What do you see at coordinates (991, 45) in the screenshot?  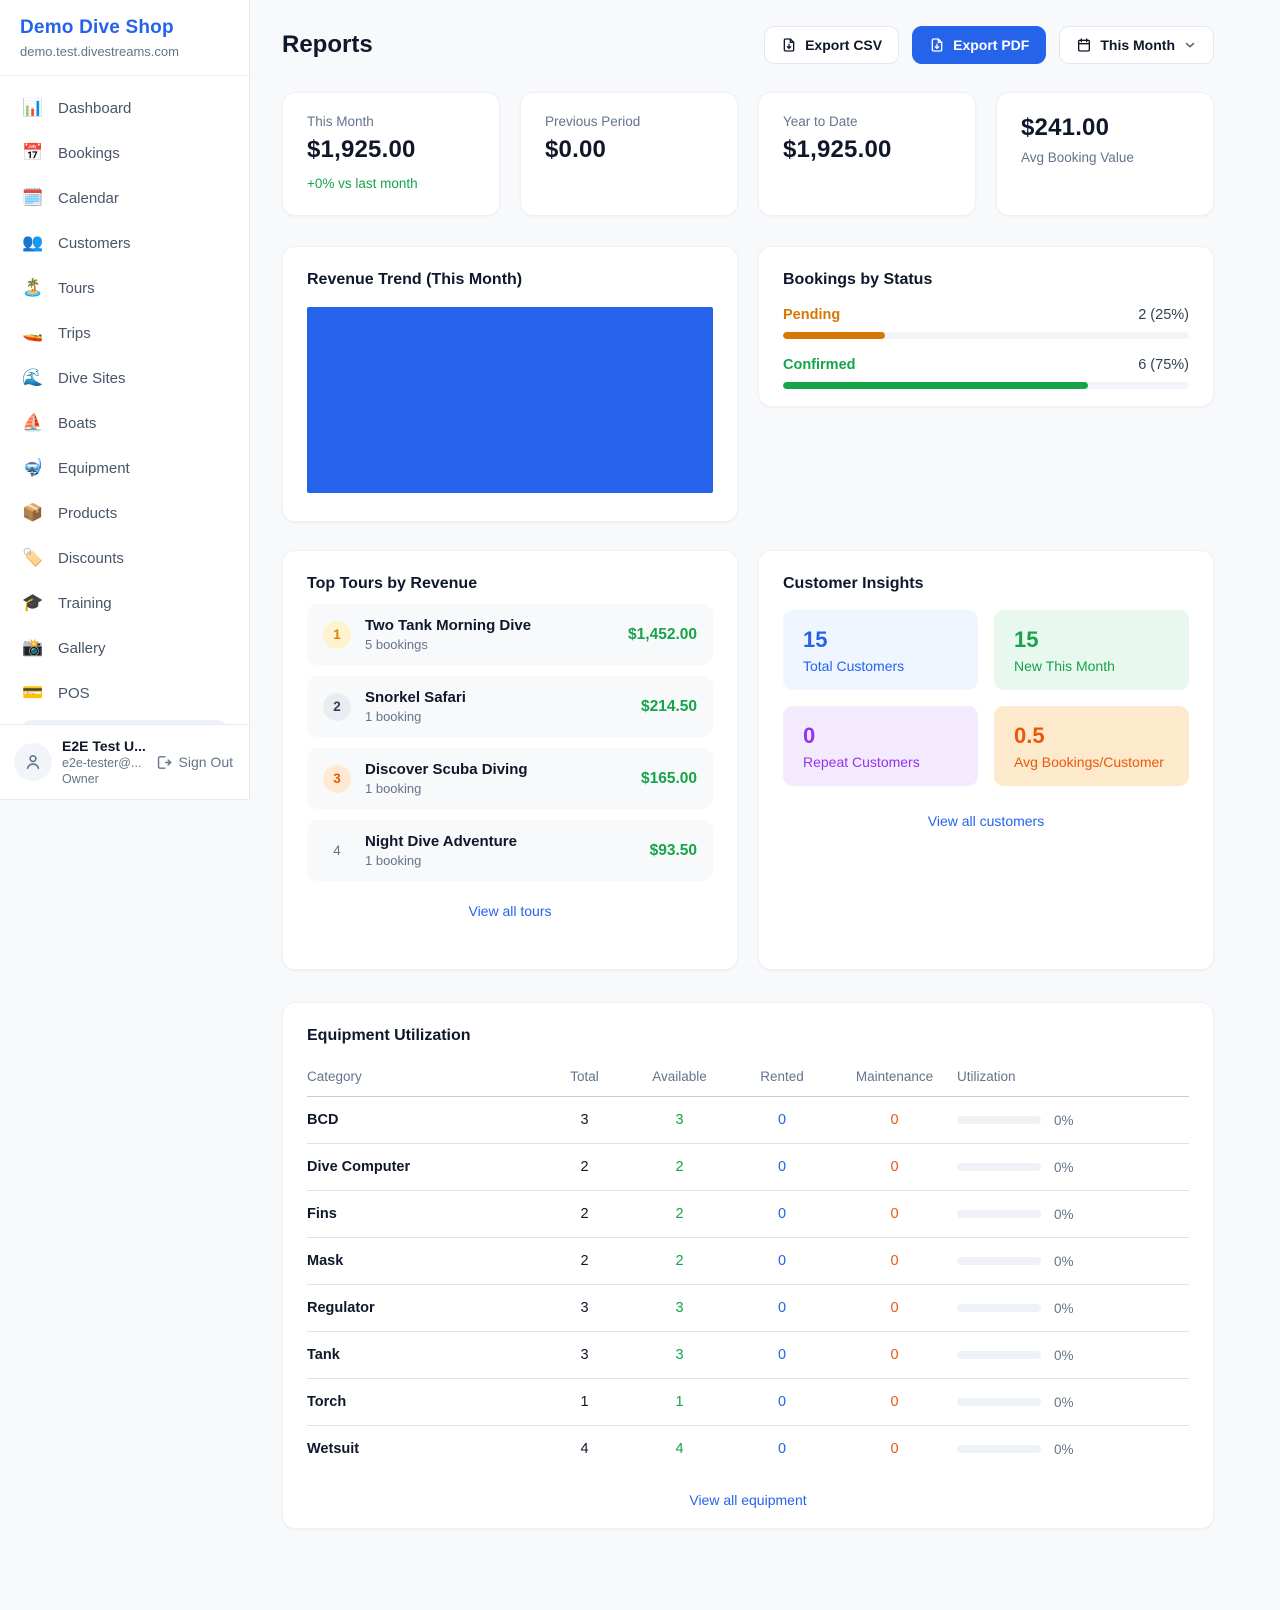 I see `export-pdf-label: Export PDF` at bounding box center [991, 45].